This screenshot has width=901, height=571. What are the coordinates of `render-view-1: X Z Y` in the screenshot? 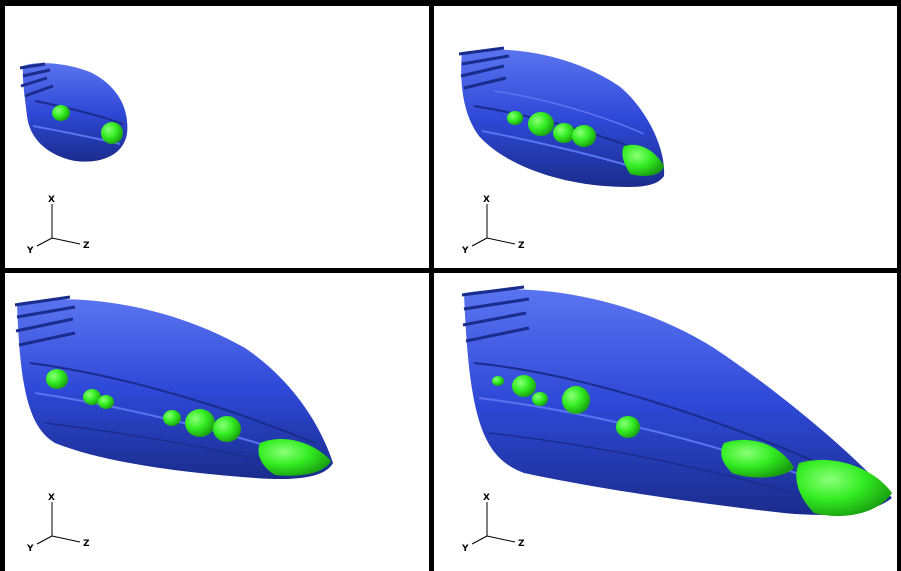 It's located at (73, 159).